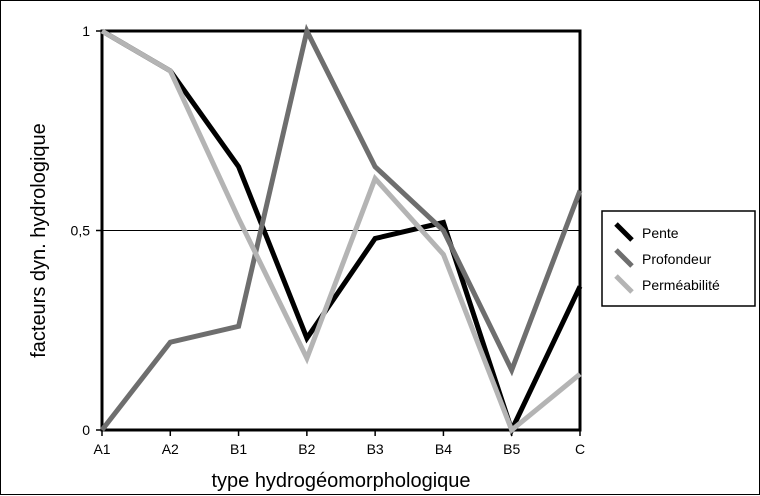  Describe the element at coordinates (170, 449) in the screenshot. I see `x-tick-label: A2` at that location.